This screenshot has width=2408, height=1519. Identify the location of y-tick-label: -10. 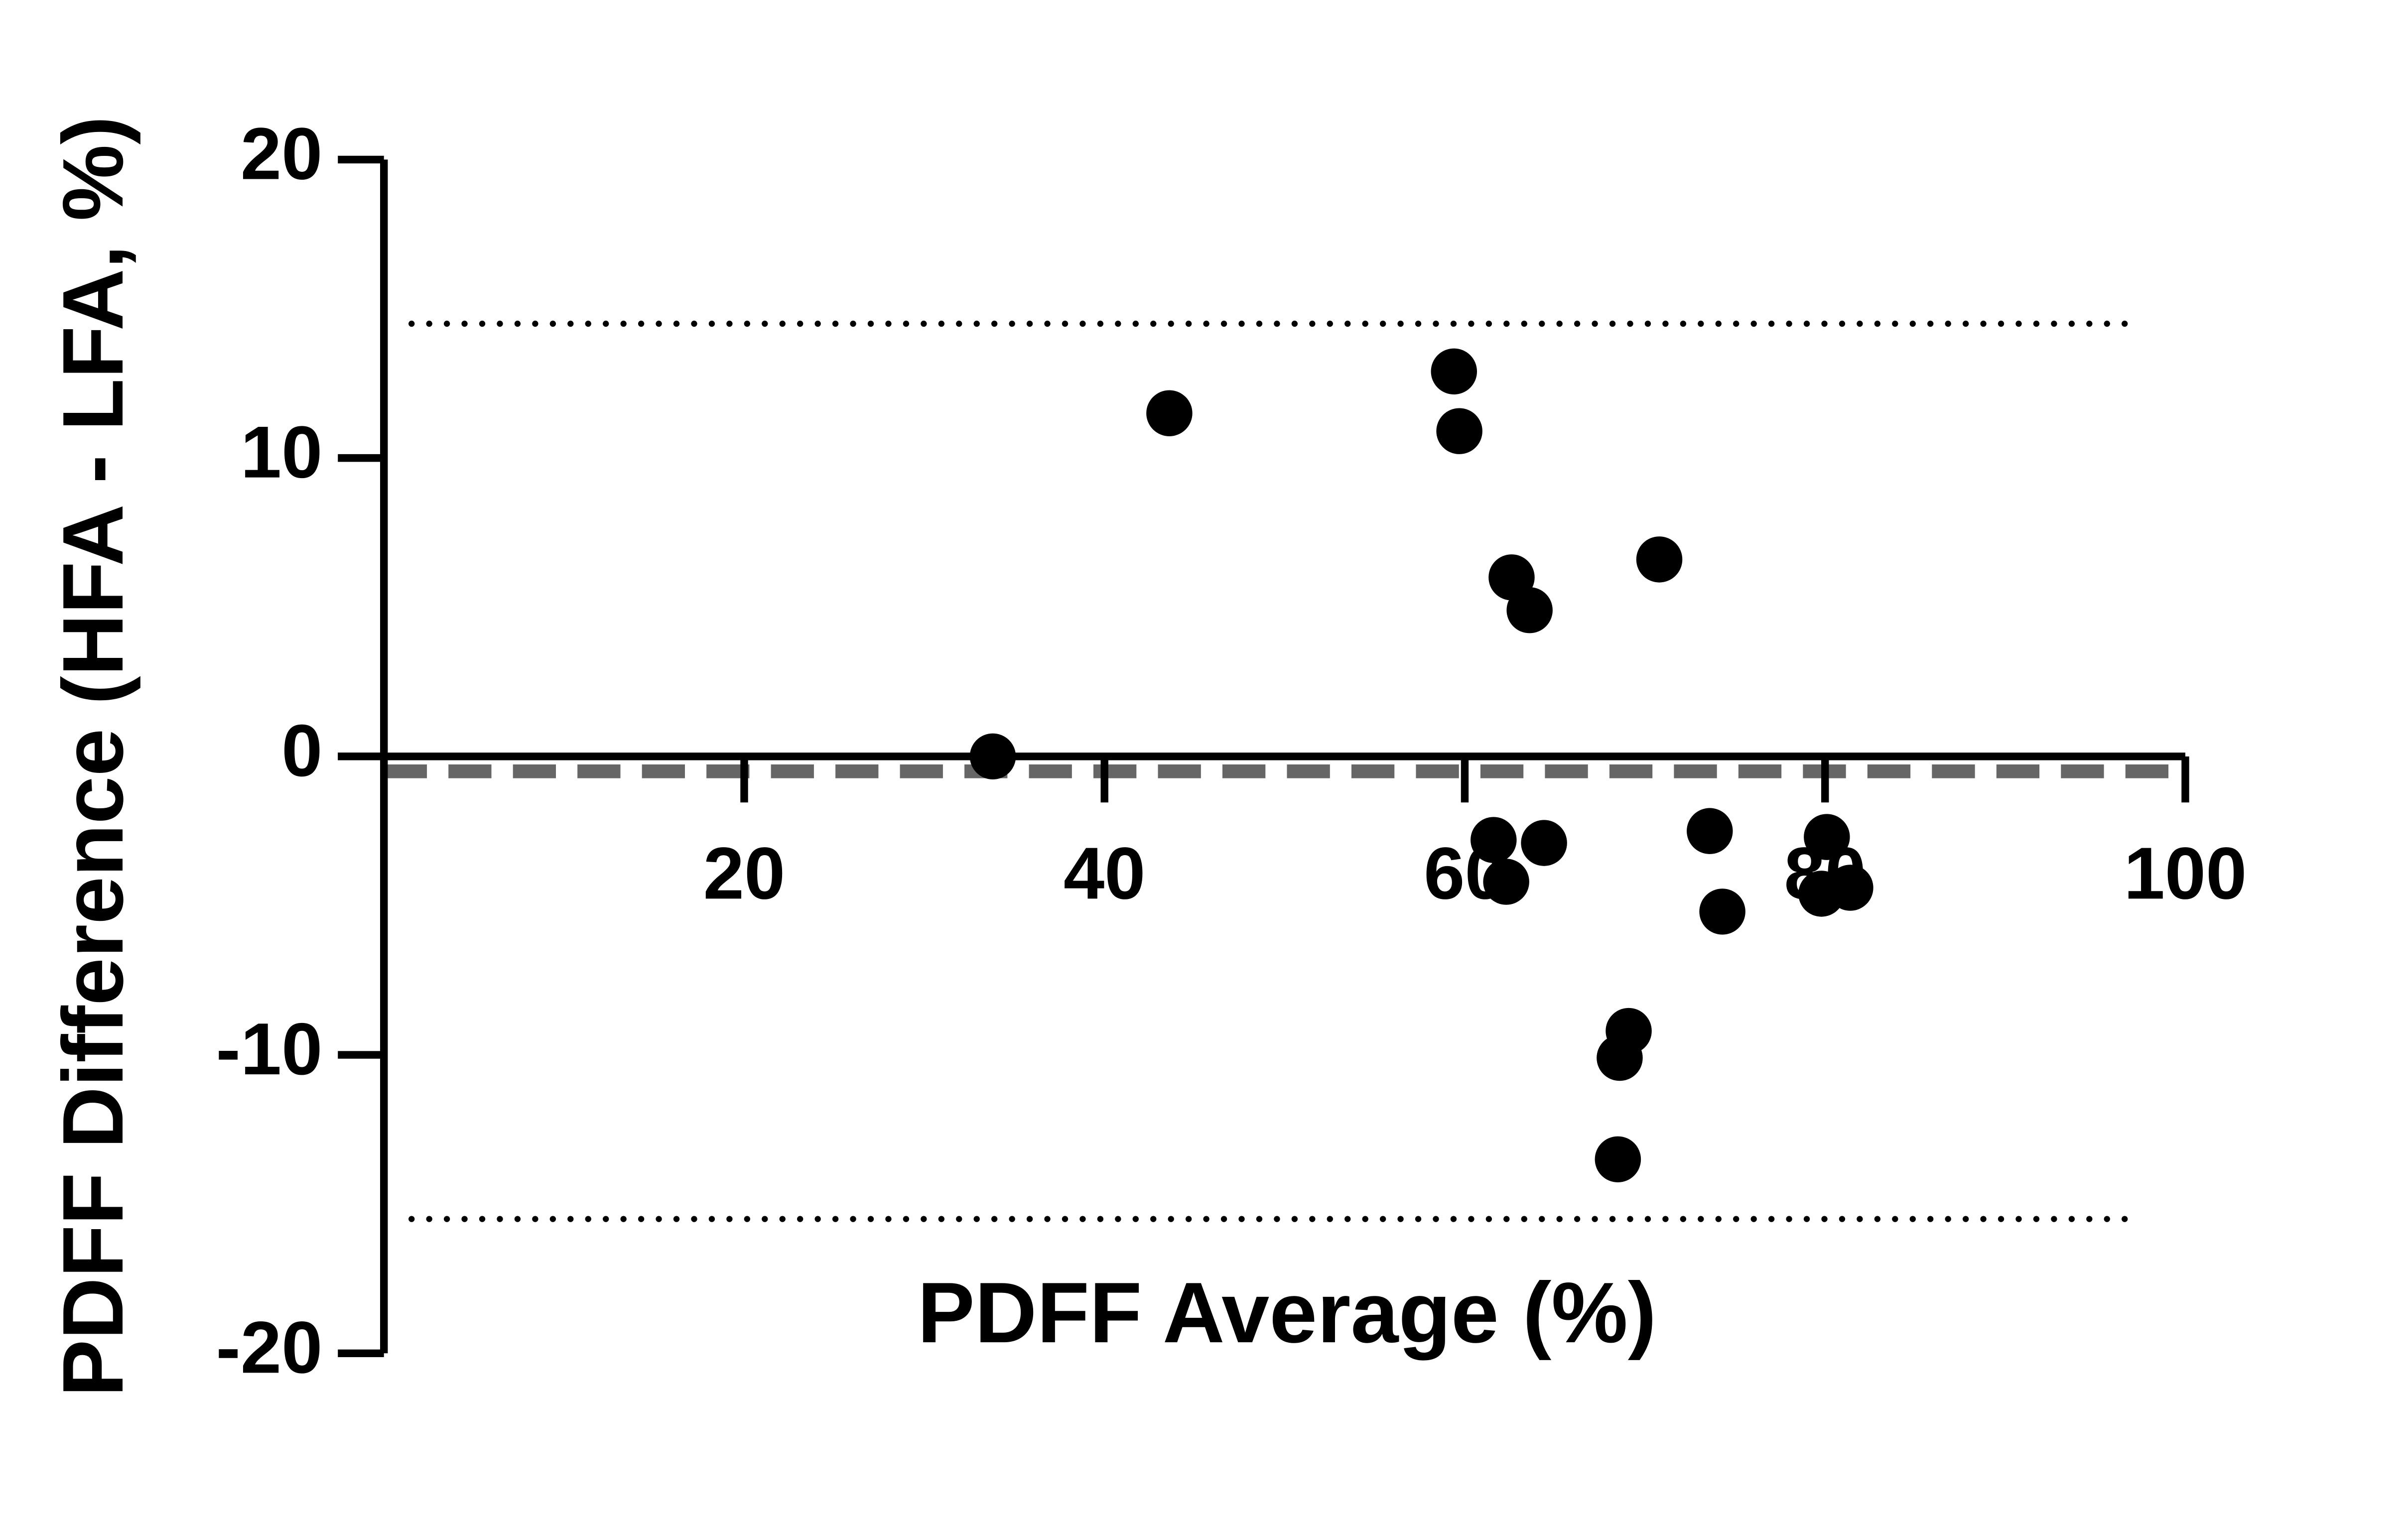
(269, 1049).